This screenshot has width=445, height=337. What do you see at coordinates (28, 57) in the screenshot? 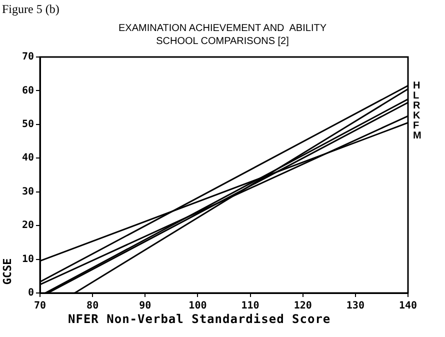
I see `y-tick-label: 70` at bounding box center [28, 57].